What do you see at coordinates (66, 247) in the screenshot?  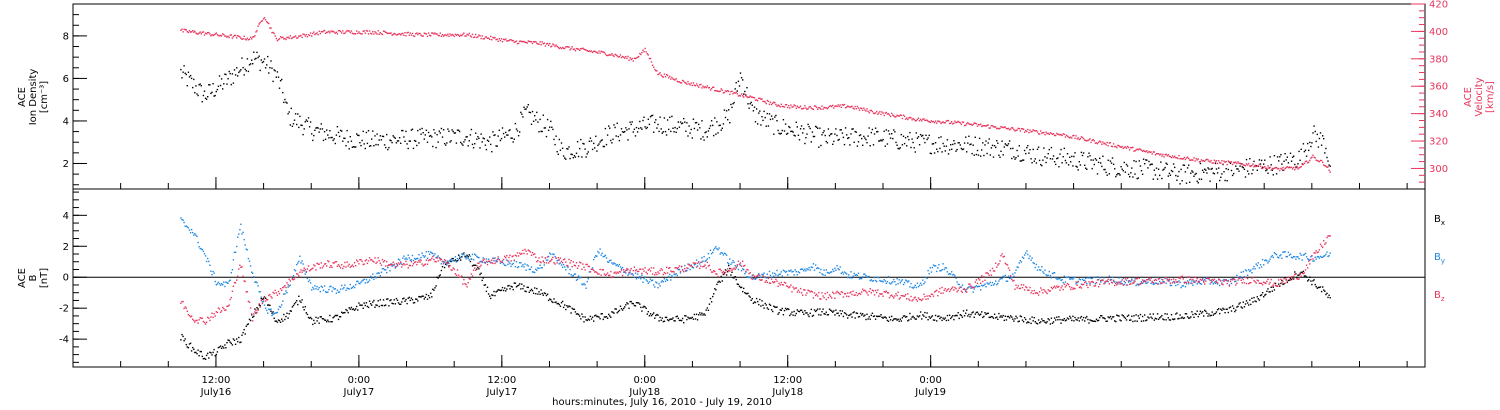 I see `field-tick-label: 2` at bounding box center [66, 247].